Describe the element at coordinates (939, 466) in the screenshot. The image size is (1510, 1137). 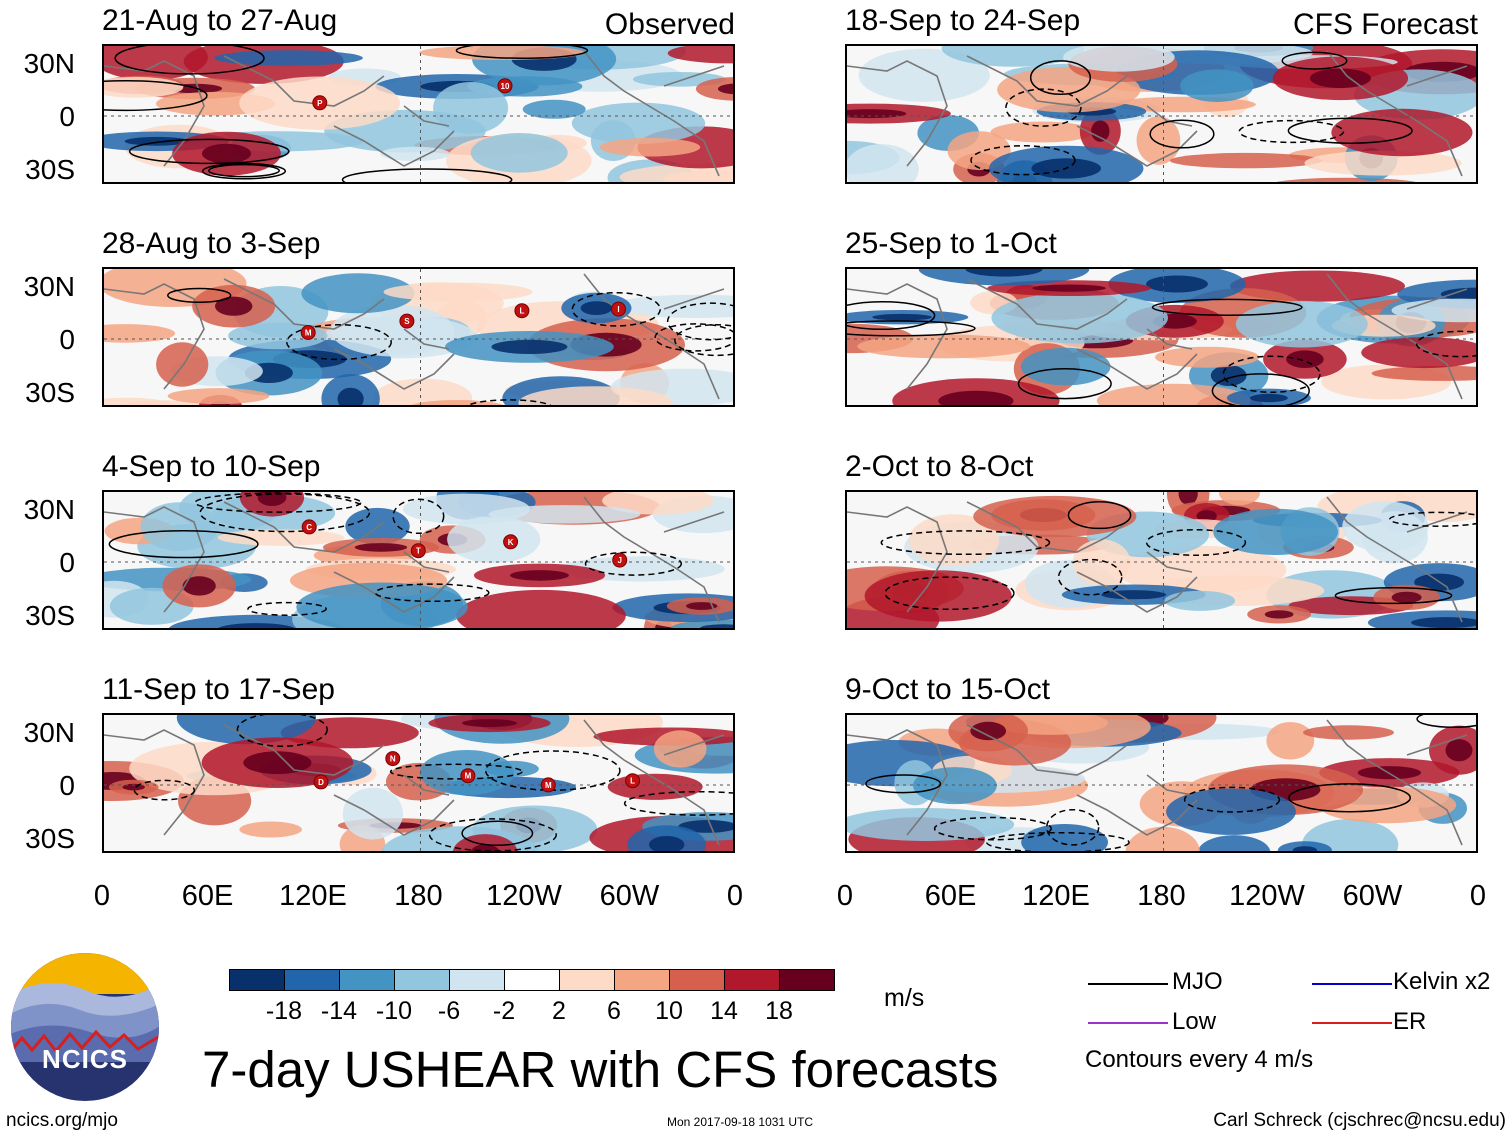
I see `panel-title-forecast-2: 2-Oct to 8-Oct` at that location.